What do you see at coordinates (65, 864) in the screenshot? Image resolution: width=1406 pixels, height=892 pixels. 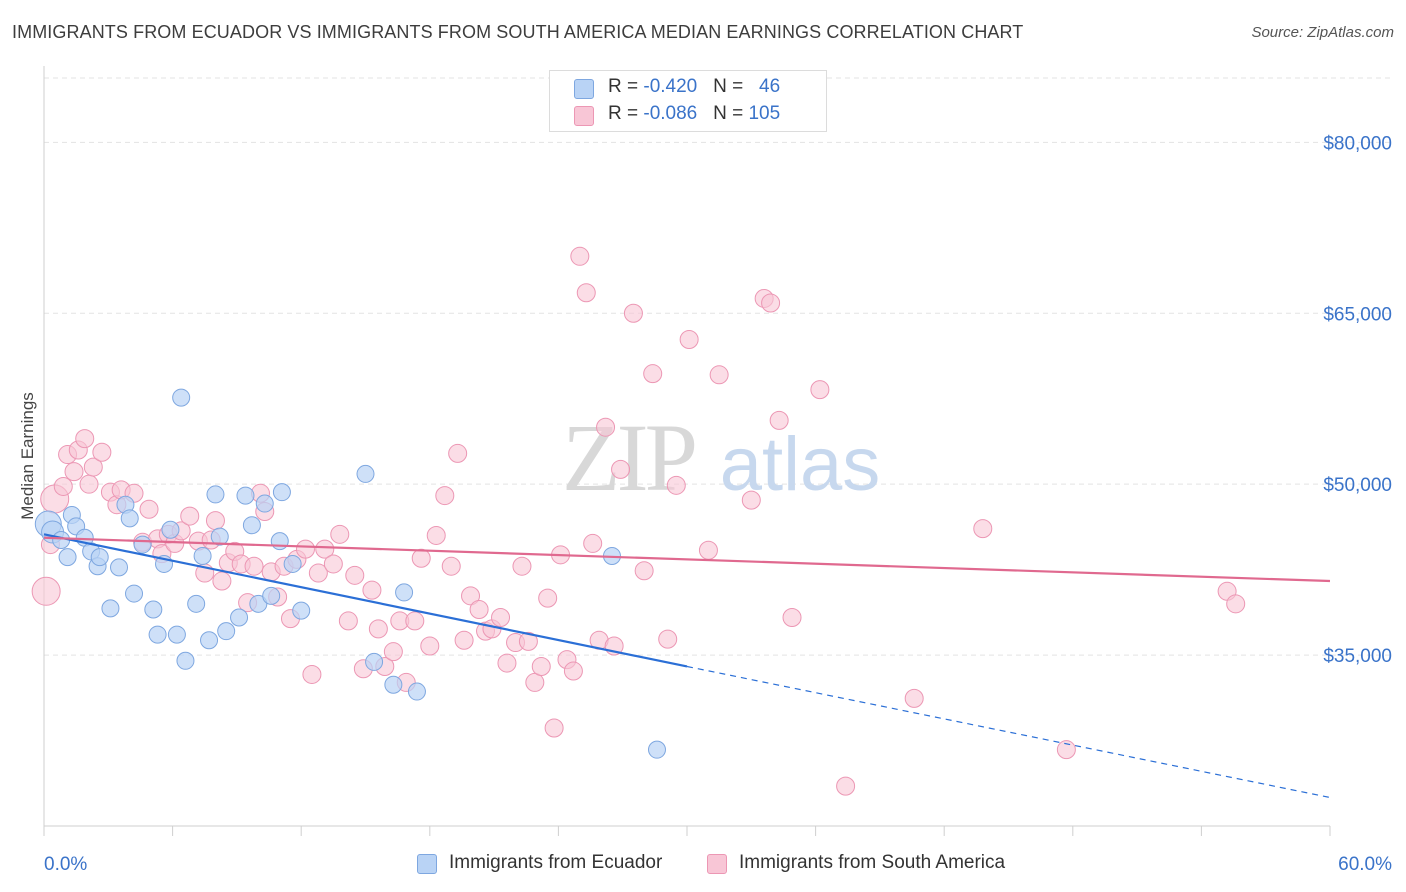 I see `x-tick-label: 0.0%` at bounding box center [65, 864].